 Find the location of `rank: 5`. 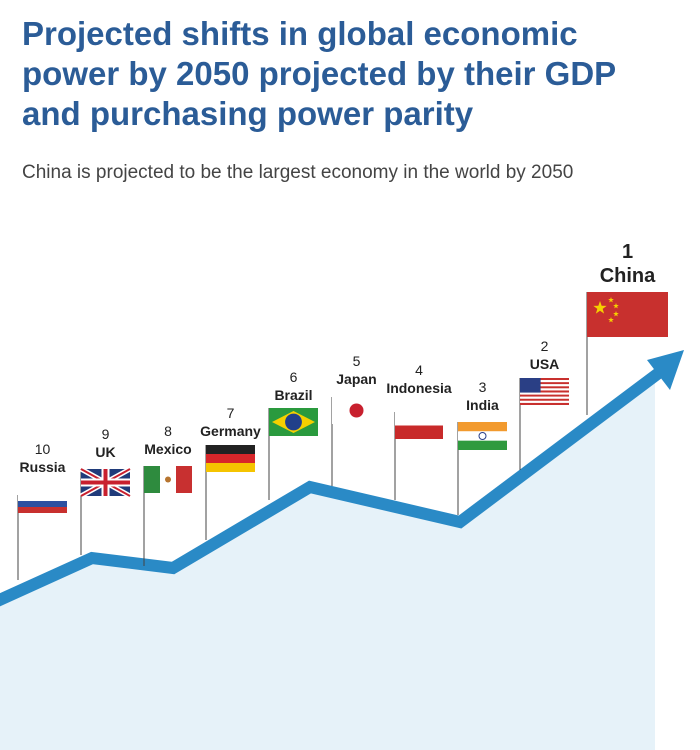

rank: 5 is located at coordinates (357, 361).